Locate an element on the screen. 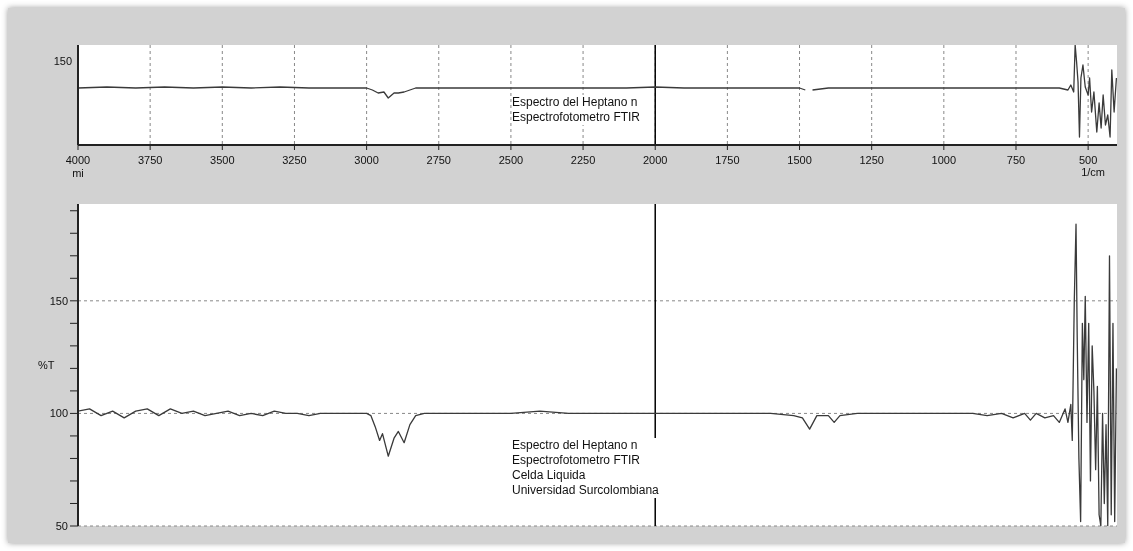 The image size is (1133, 551). x-tick-label: 750 is located at coordinates (1016, 160).